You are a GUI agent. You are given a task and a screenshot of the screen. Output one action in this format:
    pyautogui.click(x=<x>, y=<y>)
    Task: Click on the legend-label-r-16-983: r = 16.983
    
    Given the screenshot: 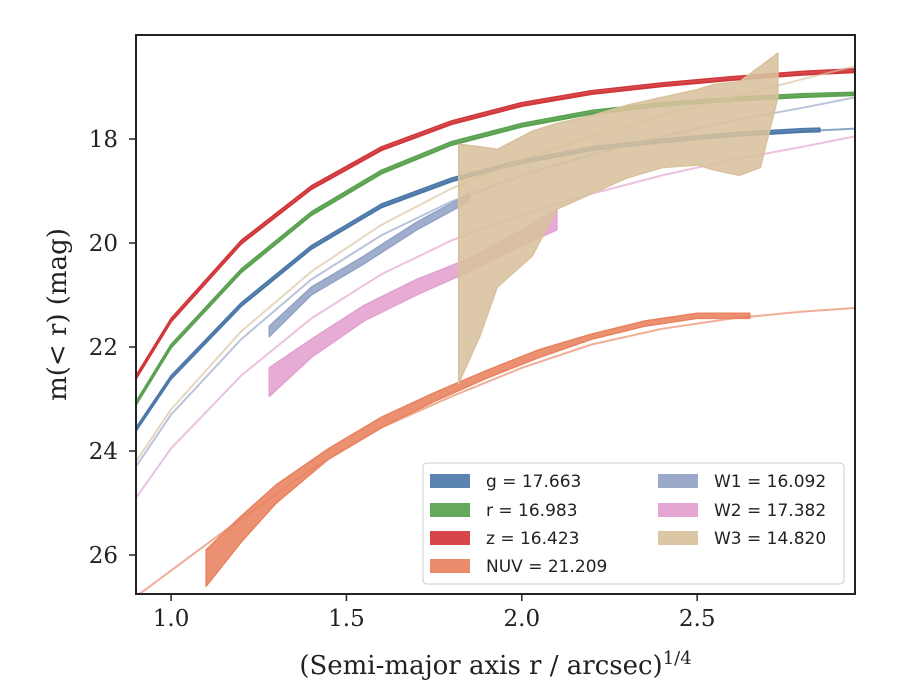 What is the action you would take?
    pyautogui.click(x=532, y=511)
    